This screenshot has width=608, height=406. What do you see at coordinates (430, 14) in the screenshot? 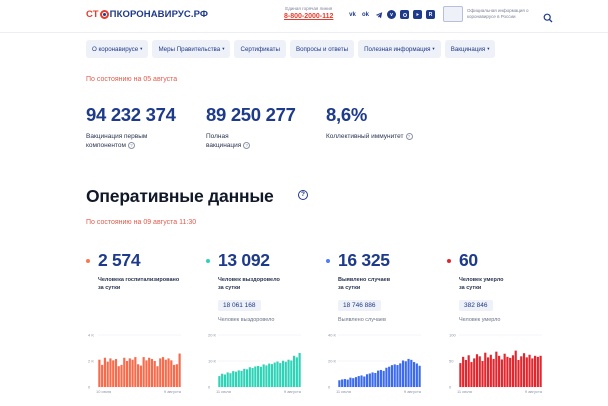
I see `rutube-icon: R` at bounding box center [430, 14].